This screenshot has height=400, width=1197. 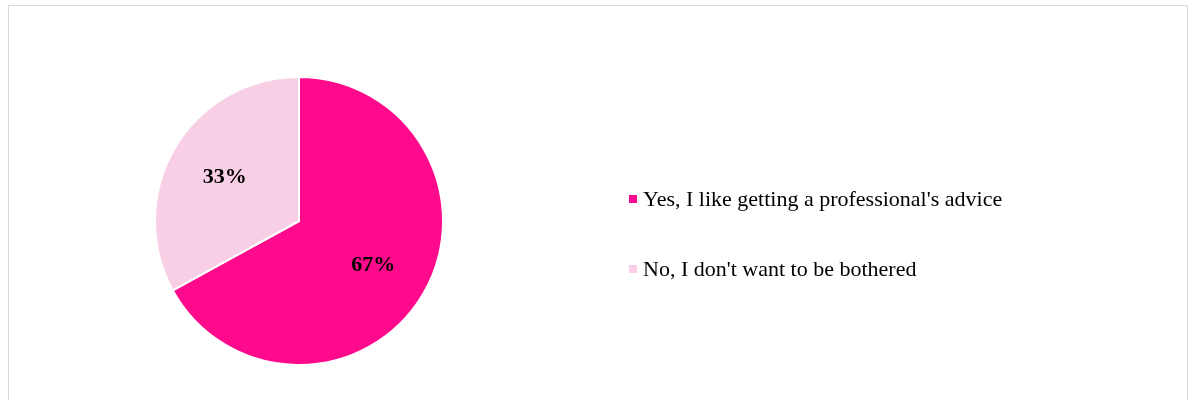 I want to click on legend-label: No, I don't want to be bothered, so click(x=780, y=269).